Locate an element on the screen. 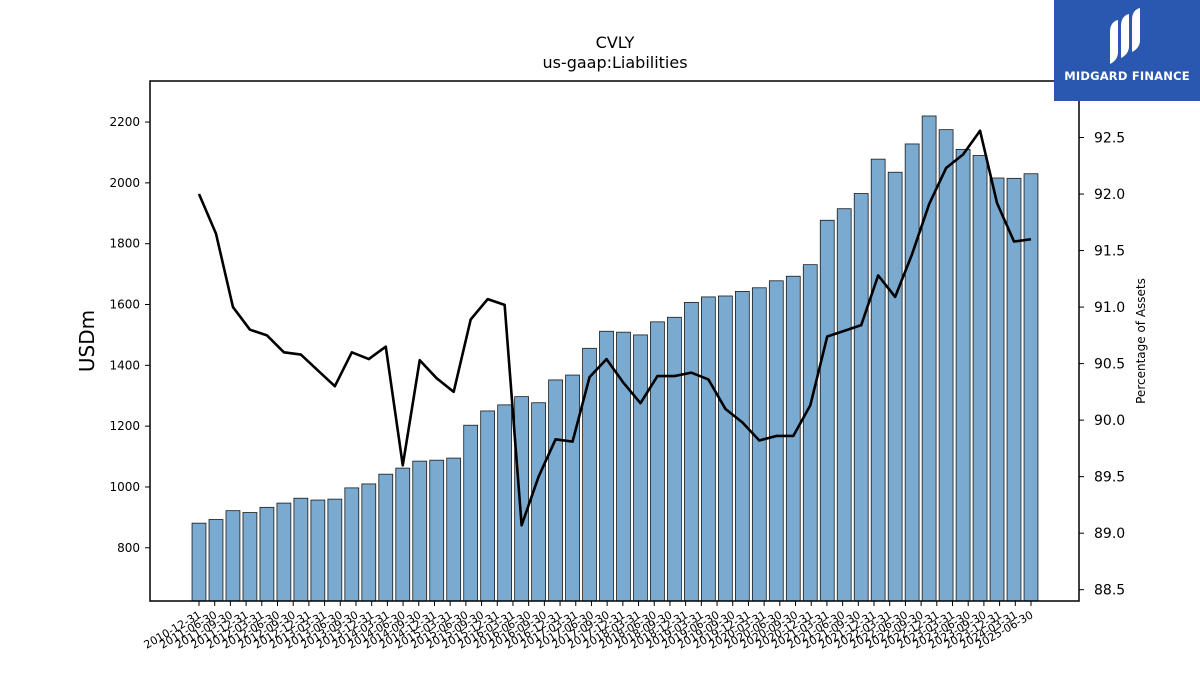 The image size is (1200, 675). y-tick-label-left: 800 is located at coordinates (128, 548).